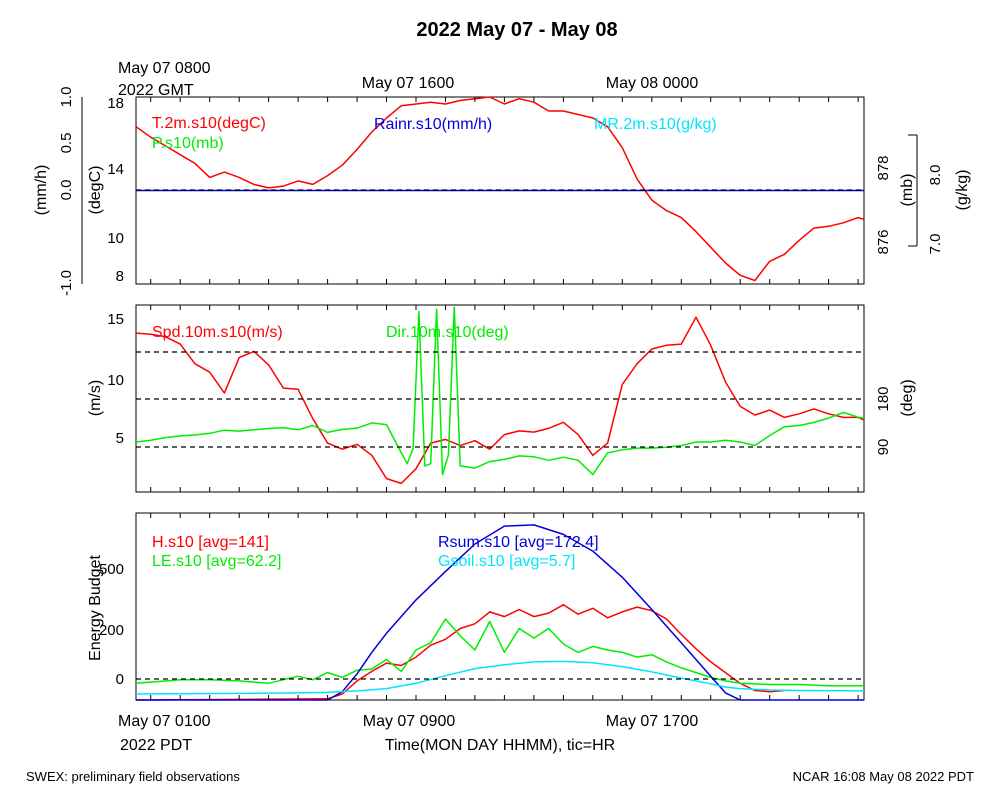  What do you see at coordinates (409, 721) in the screenshot?
I see `bottom-axis-label-1: May 07 0900` at bounding box center [409, 721].